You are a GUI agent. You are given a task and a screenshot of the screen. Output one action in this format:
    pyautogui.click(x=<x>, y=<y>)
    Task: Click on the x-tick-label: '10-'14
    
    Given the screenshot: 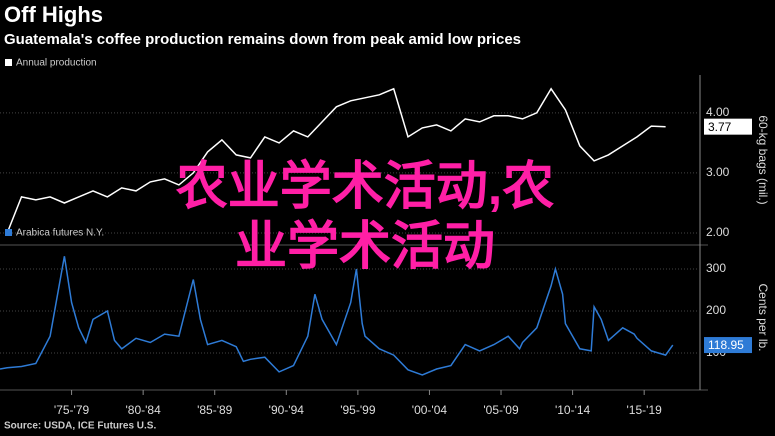 What is the action you would take?
    pyautogui.click(x=573, y=410)
    